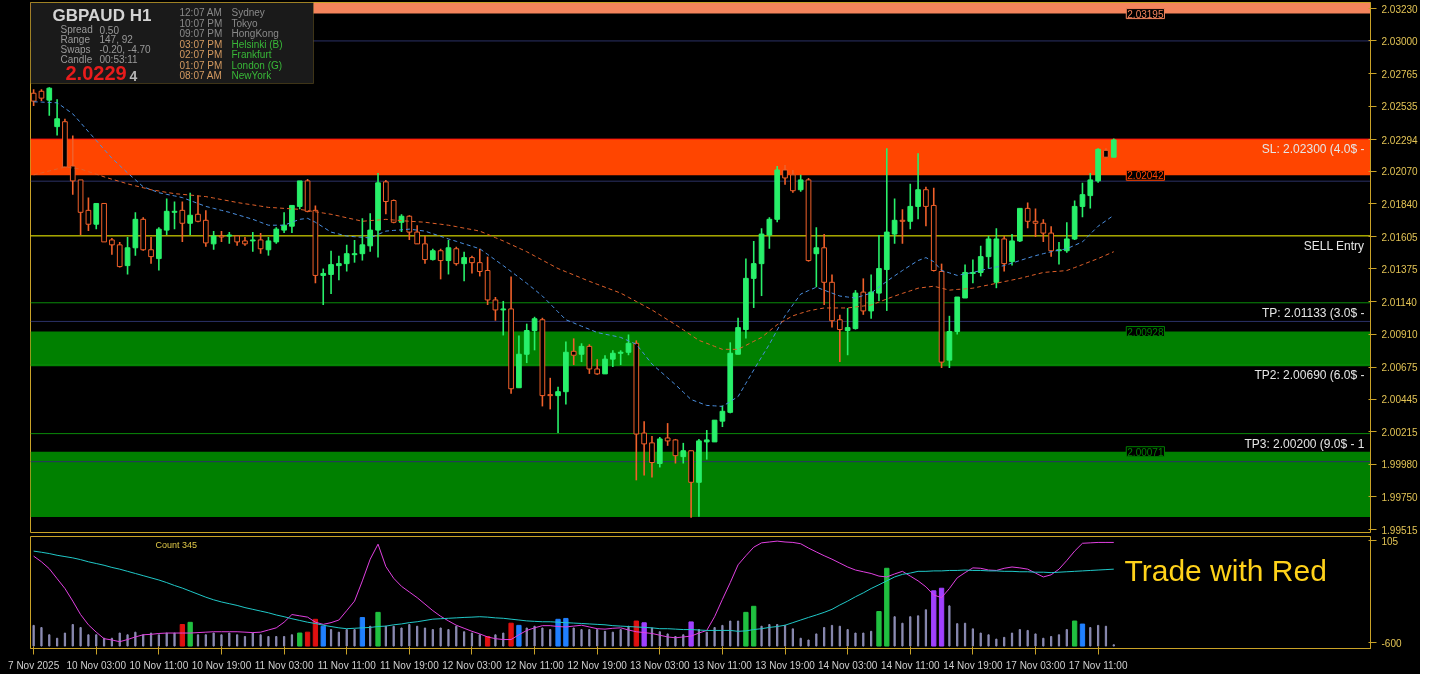 Image resolution: width=1450 pixels, height=680 pixels. I want to click on x-tick-label: 12 Nov 03:00, so click(472, 665).